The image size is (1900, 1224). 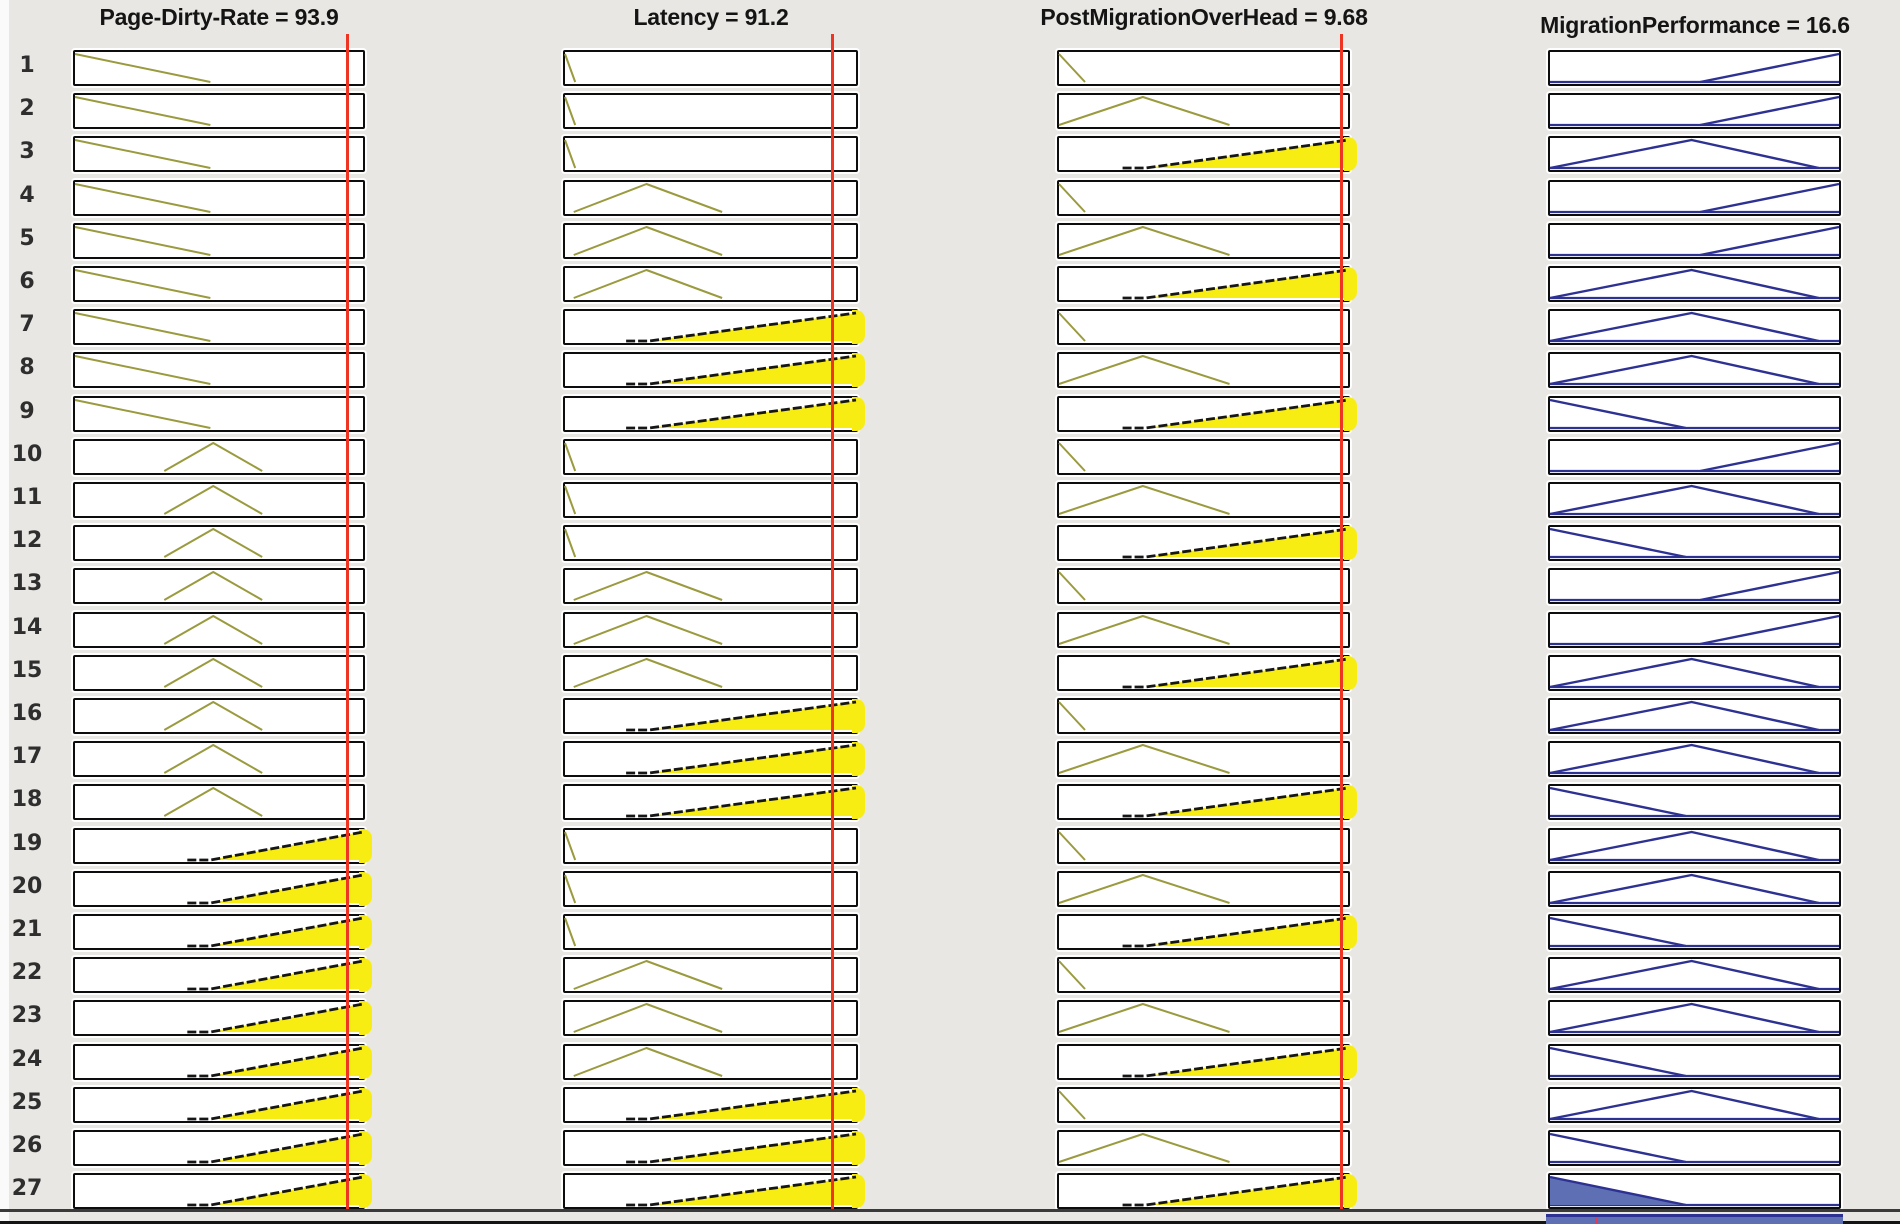 What do you see at coordinates (27, 411) in the screenshot?
I see `rule-number: 9` at bounding box center [27, 411].